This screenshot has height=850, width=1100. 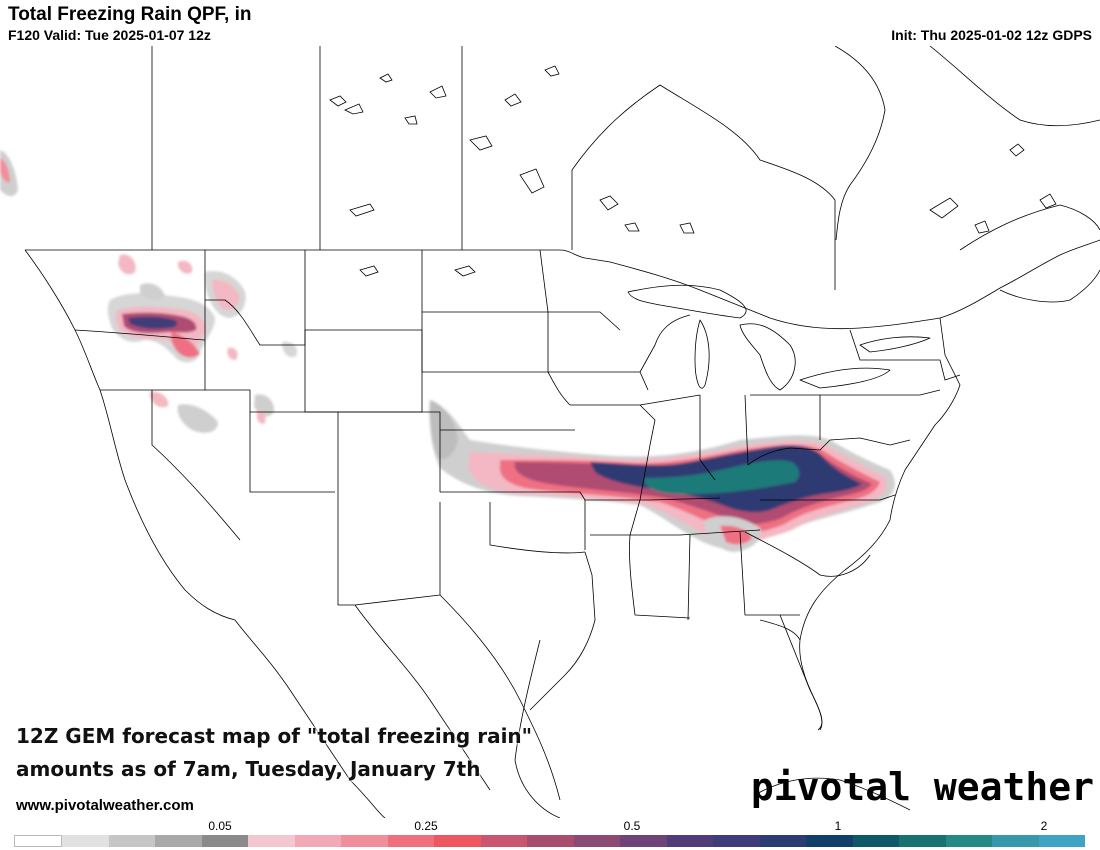 I want to click on init-time: Init: Thu 2025-01-02 12z GDPS, so click(x=991, y=35).